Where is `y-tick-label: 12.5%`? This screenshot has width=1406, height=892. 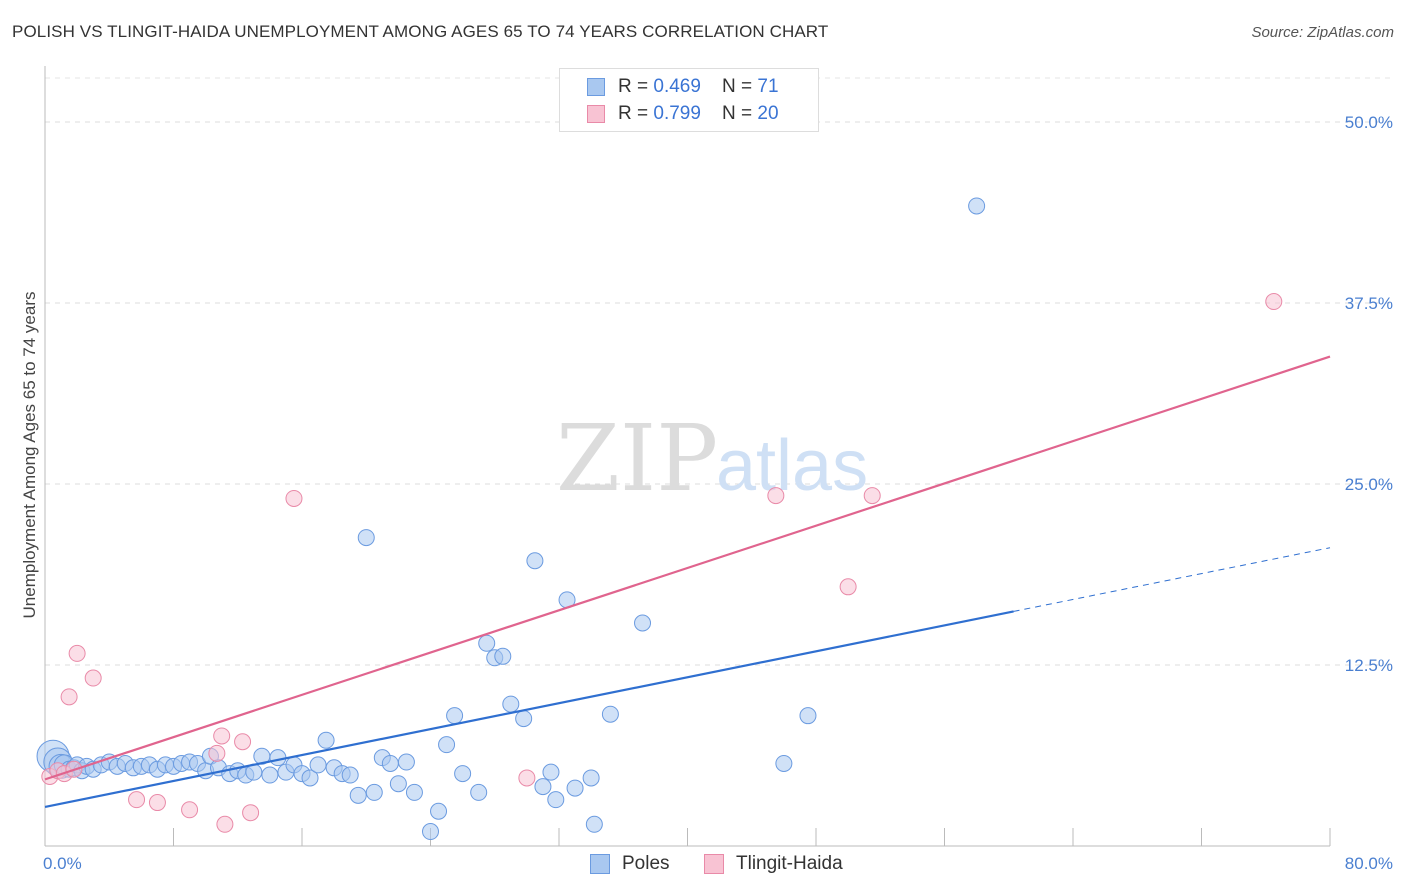 y-tick-label: 12.5% is located at coordinates (1369, 665).